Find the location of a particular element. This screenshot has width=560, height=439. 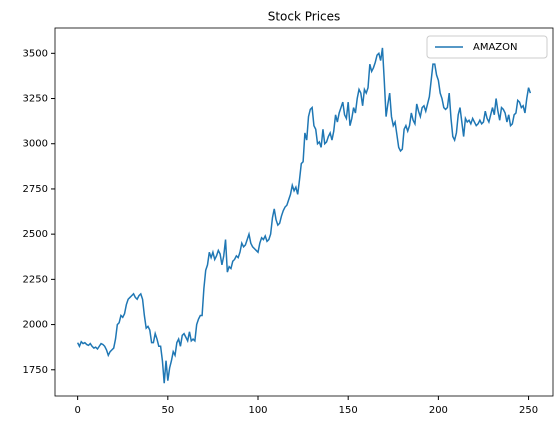

x-tick-label: 100 is located at coordinates (257, 410).